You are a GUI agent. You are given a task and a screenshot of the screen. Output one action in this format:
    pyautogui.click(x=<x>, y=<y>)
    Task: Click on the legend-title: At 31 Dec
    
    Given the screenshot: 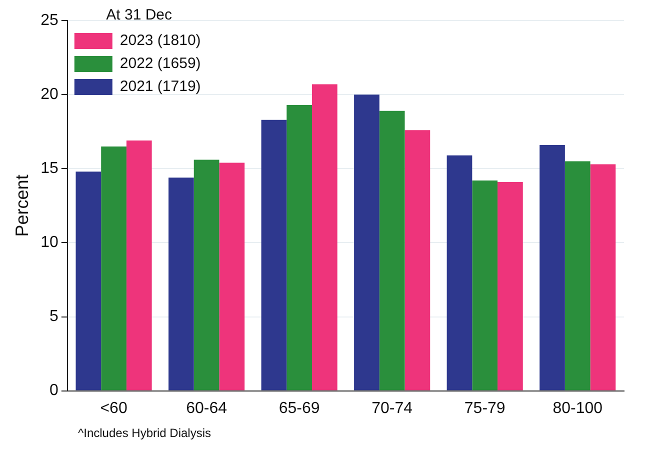 What is the action you would take?
    pyautogui.click(x=139, y=15)
    